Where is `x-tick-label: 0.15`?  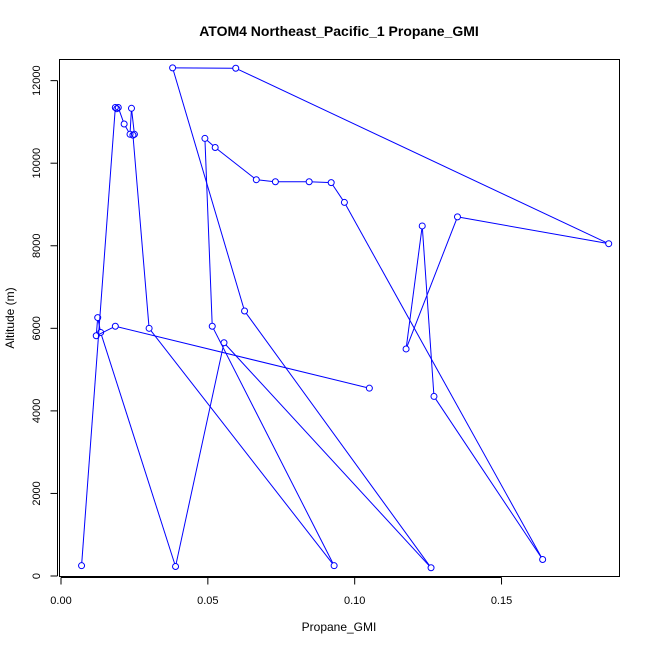 x-tick-label: 0.15 is located at coordinates (501, 601).